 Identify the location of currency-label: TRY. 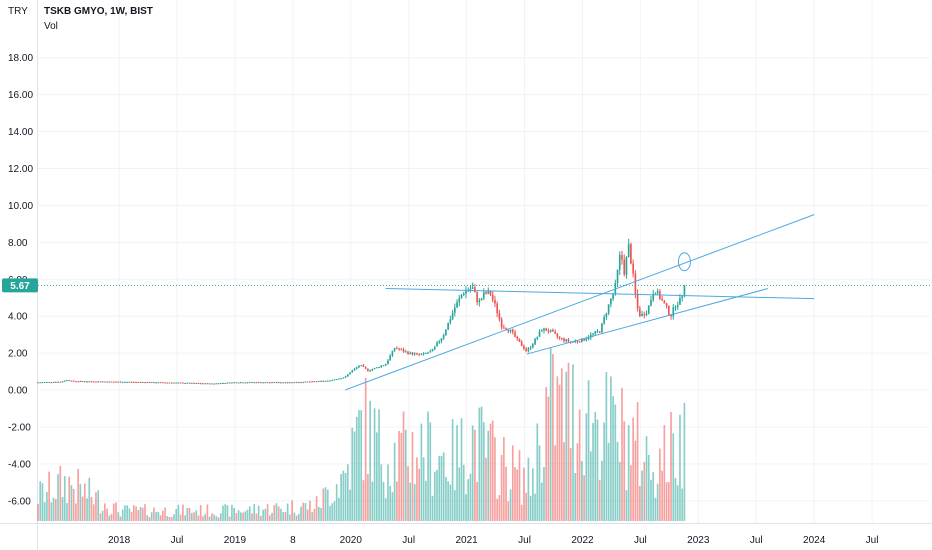
(18, 11).